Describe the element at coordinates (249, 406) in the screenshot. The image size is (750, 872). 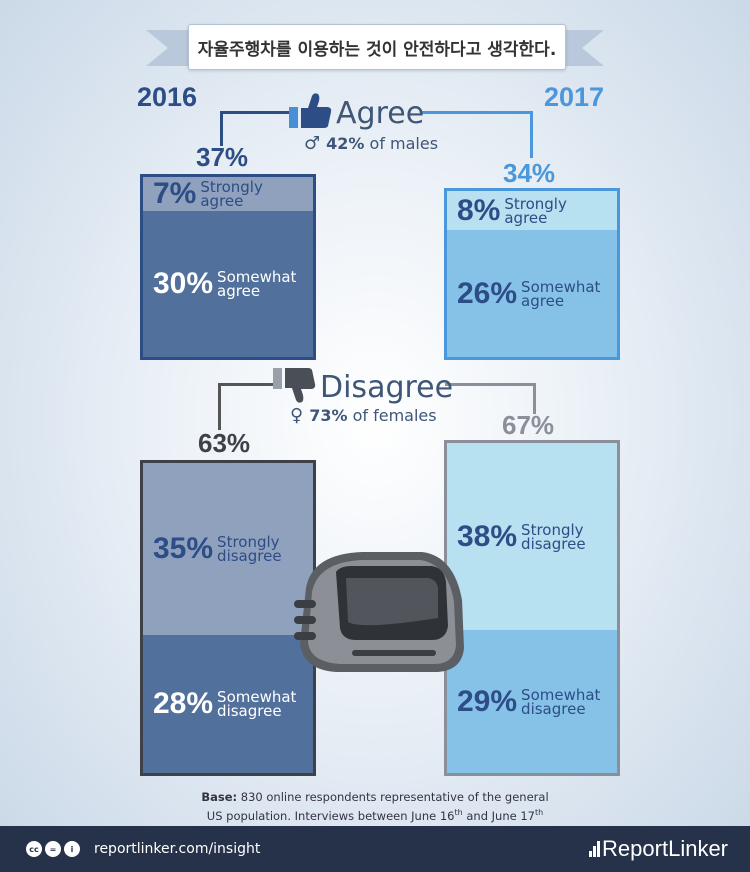
I see `disagree-connector-left` at that location.